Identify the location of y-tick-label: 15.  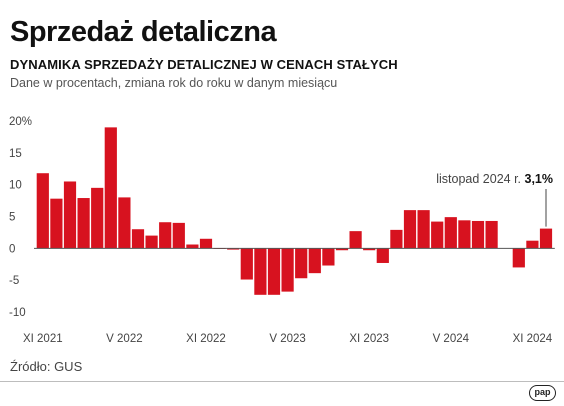
(15, 154).